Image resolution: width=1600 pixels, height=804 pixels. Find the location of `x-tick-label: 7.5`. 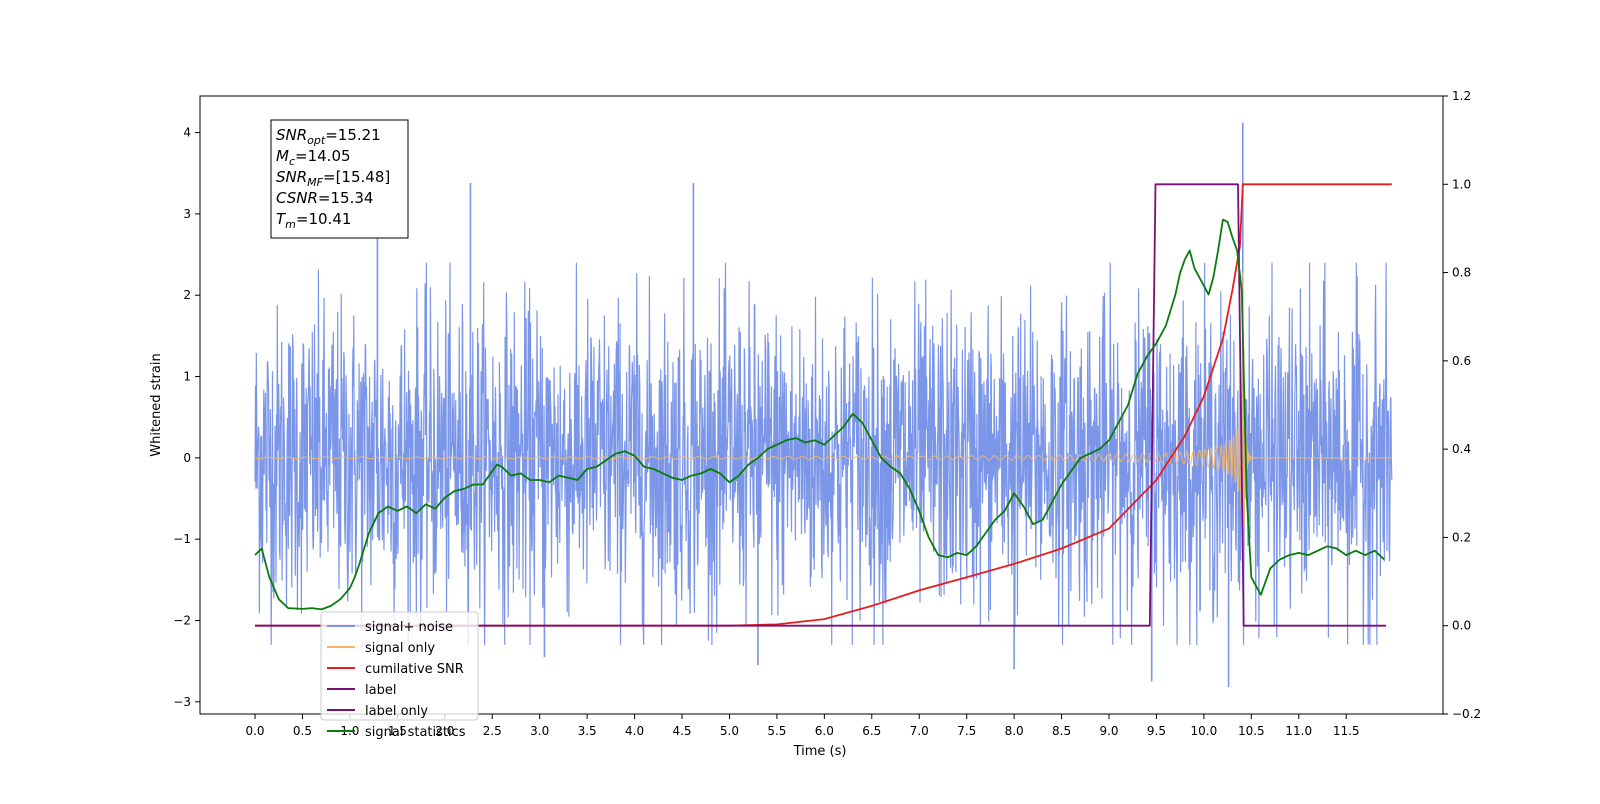

x-tick-label: 7.5 is located at coordinates (966, 731).